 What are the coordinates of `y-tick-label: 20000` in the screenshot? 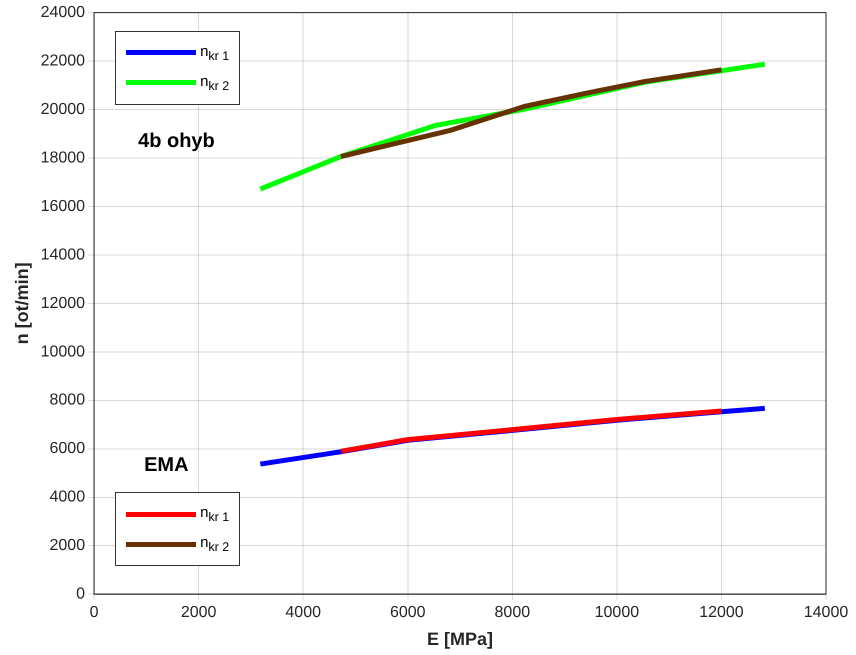 It's located at (63, 109).